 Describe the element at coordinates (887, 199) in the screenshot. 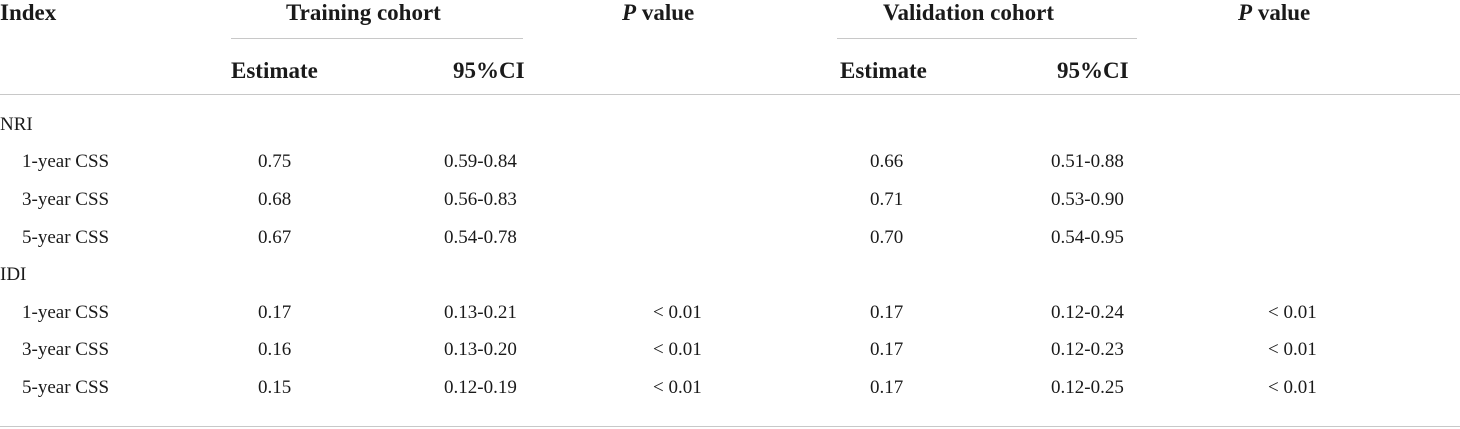

I see `validation-estimate-cell: 0.71` at that location.